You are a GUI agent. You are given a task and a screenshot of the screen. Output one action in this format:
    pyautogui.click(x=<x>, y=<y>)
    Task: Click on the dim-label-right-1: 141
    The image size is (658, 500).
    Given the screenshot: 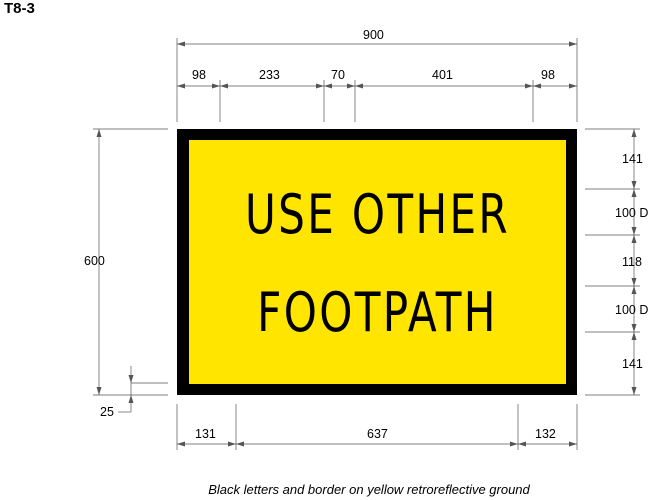 What is the action you would take?
    pyautogui.click(x=632, y=159)
    